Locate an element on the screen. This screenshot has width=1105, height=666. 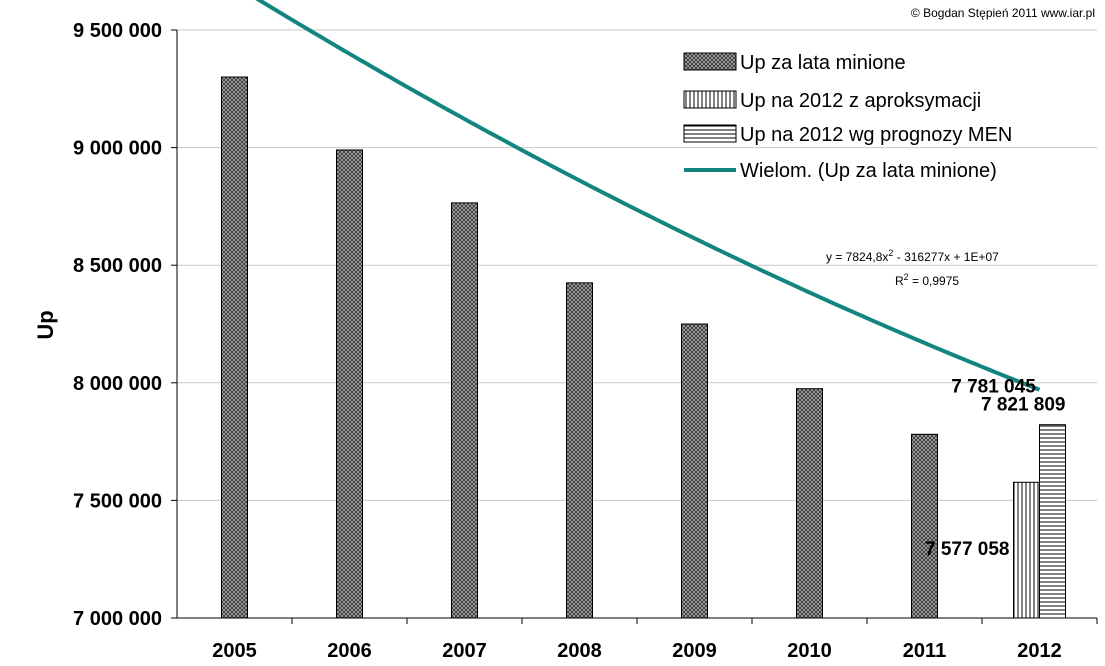
legend-swatch-past is located at coordinates (710, 61).